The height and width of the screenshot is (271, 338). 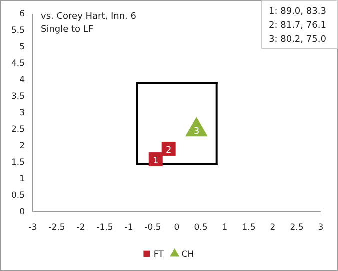 What do you see at coordinates (273, 228) in the screenshot?
I see `x-tick-label: 2` at bounding box center [273, 228].